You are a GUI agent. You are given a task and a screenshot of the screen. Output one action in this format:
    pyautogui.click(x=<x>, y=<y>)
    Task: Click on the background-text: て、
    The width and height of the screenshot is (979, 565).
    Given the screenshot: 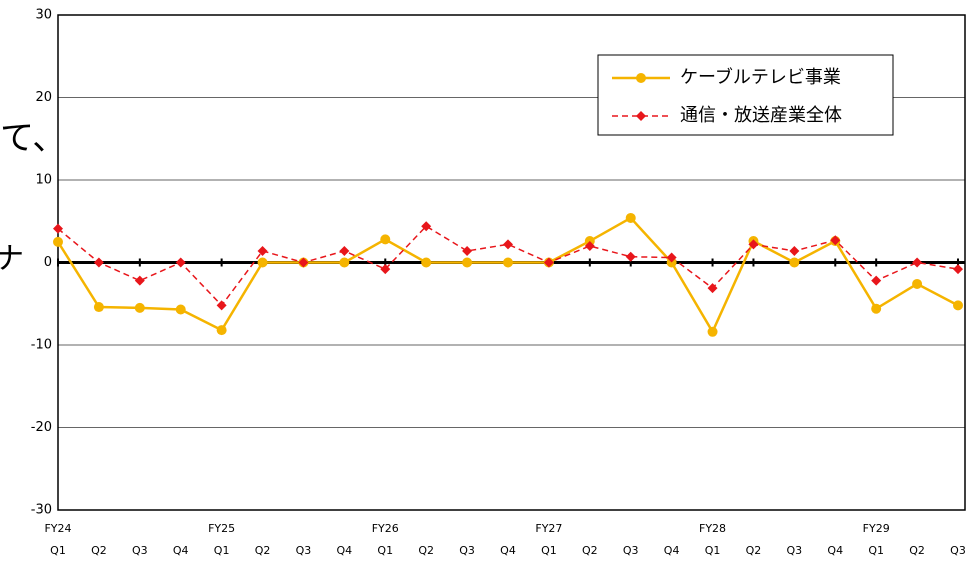 What is the action you would take?
    pyautogui.click(x=33, y=139)
    